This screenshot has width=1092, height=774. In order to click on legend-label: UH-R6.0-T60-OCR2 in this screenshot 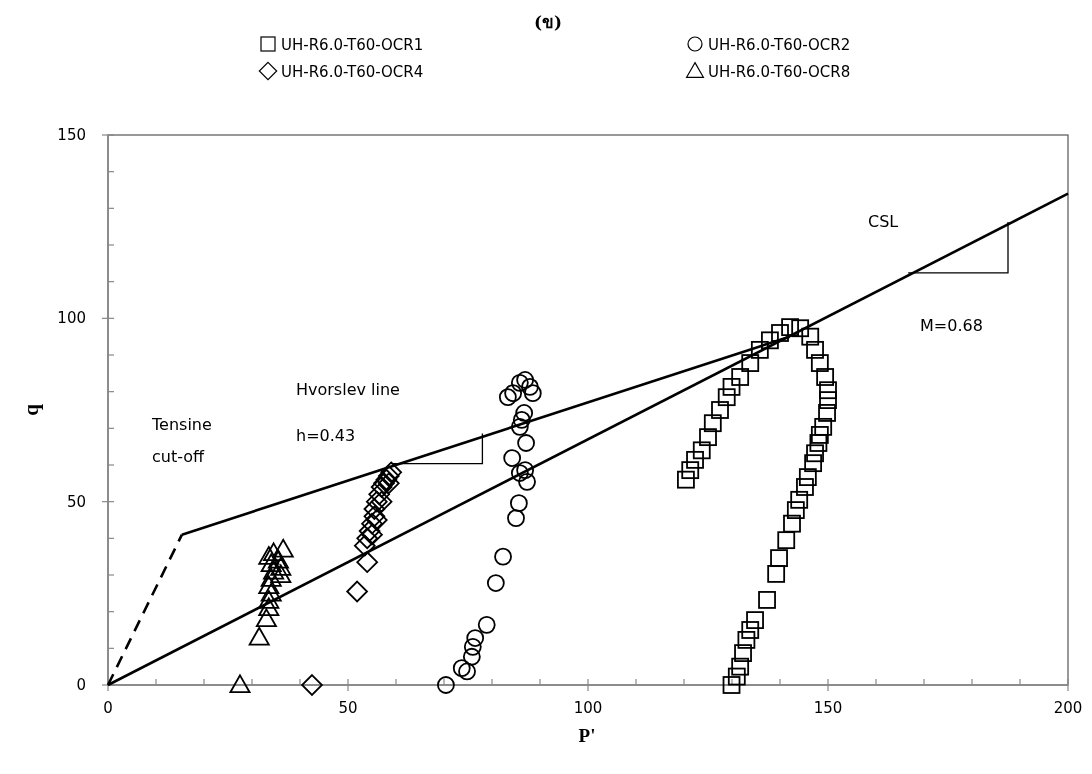, I will do `click(779, 45)`.